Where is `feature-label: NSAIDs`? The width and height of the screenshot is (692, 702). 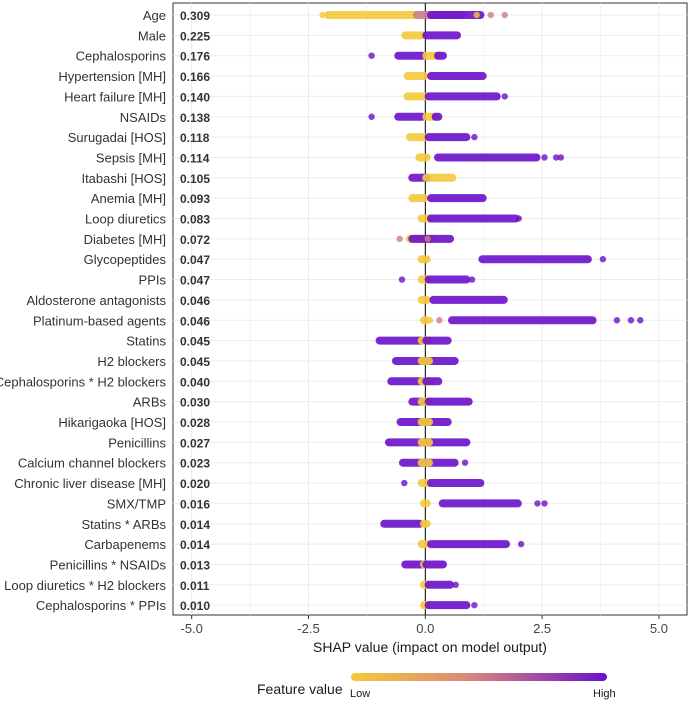
feature-label: NSAIDs is located at coordinates (143, 117).